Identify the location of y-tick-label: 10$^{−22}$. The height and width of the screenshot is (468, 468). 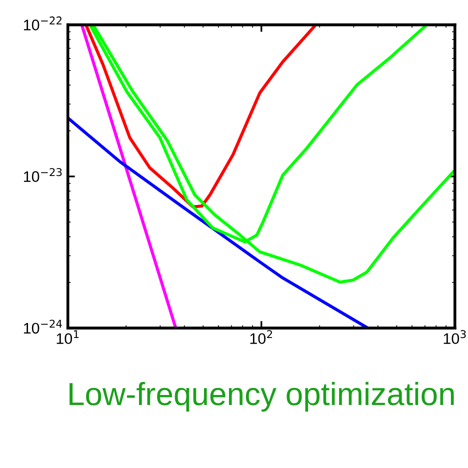
(43, 23).